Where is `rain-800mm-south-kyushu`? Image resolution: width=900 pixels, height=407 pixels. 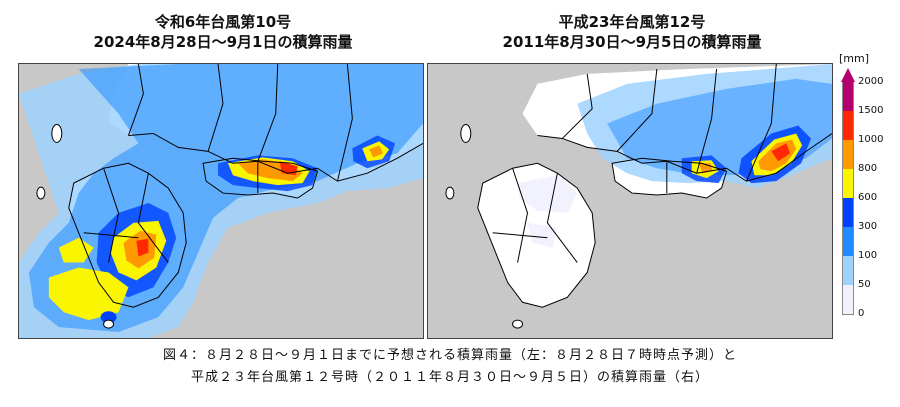
rain-800mm-south-kyushu is located at coordinates (88, 294).